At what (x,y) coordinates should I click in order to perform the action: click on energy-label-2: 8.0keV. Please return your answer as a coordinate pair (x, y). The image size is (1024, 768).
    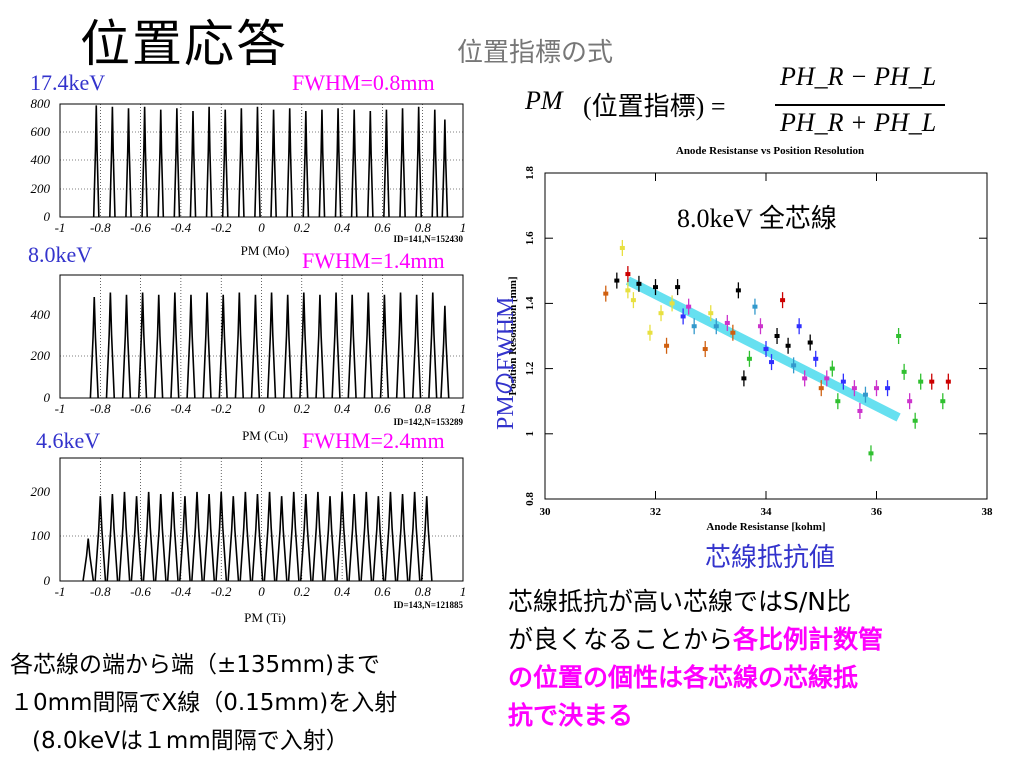
    Looking at the image, I should click on (60, 254).